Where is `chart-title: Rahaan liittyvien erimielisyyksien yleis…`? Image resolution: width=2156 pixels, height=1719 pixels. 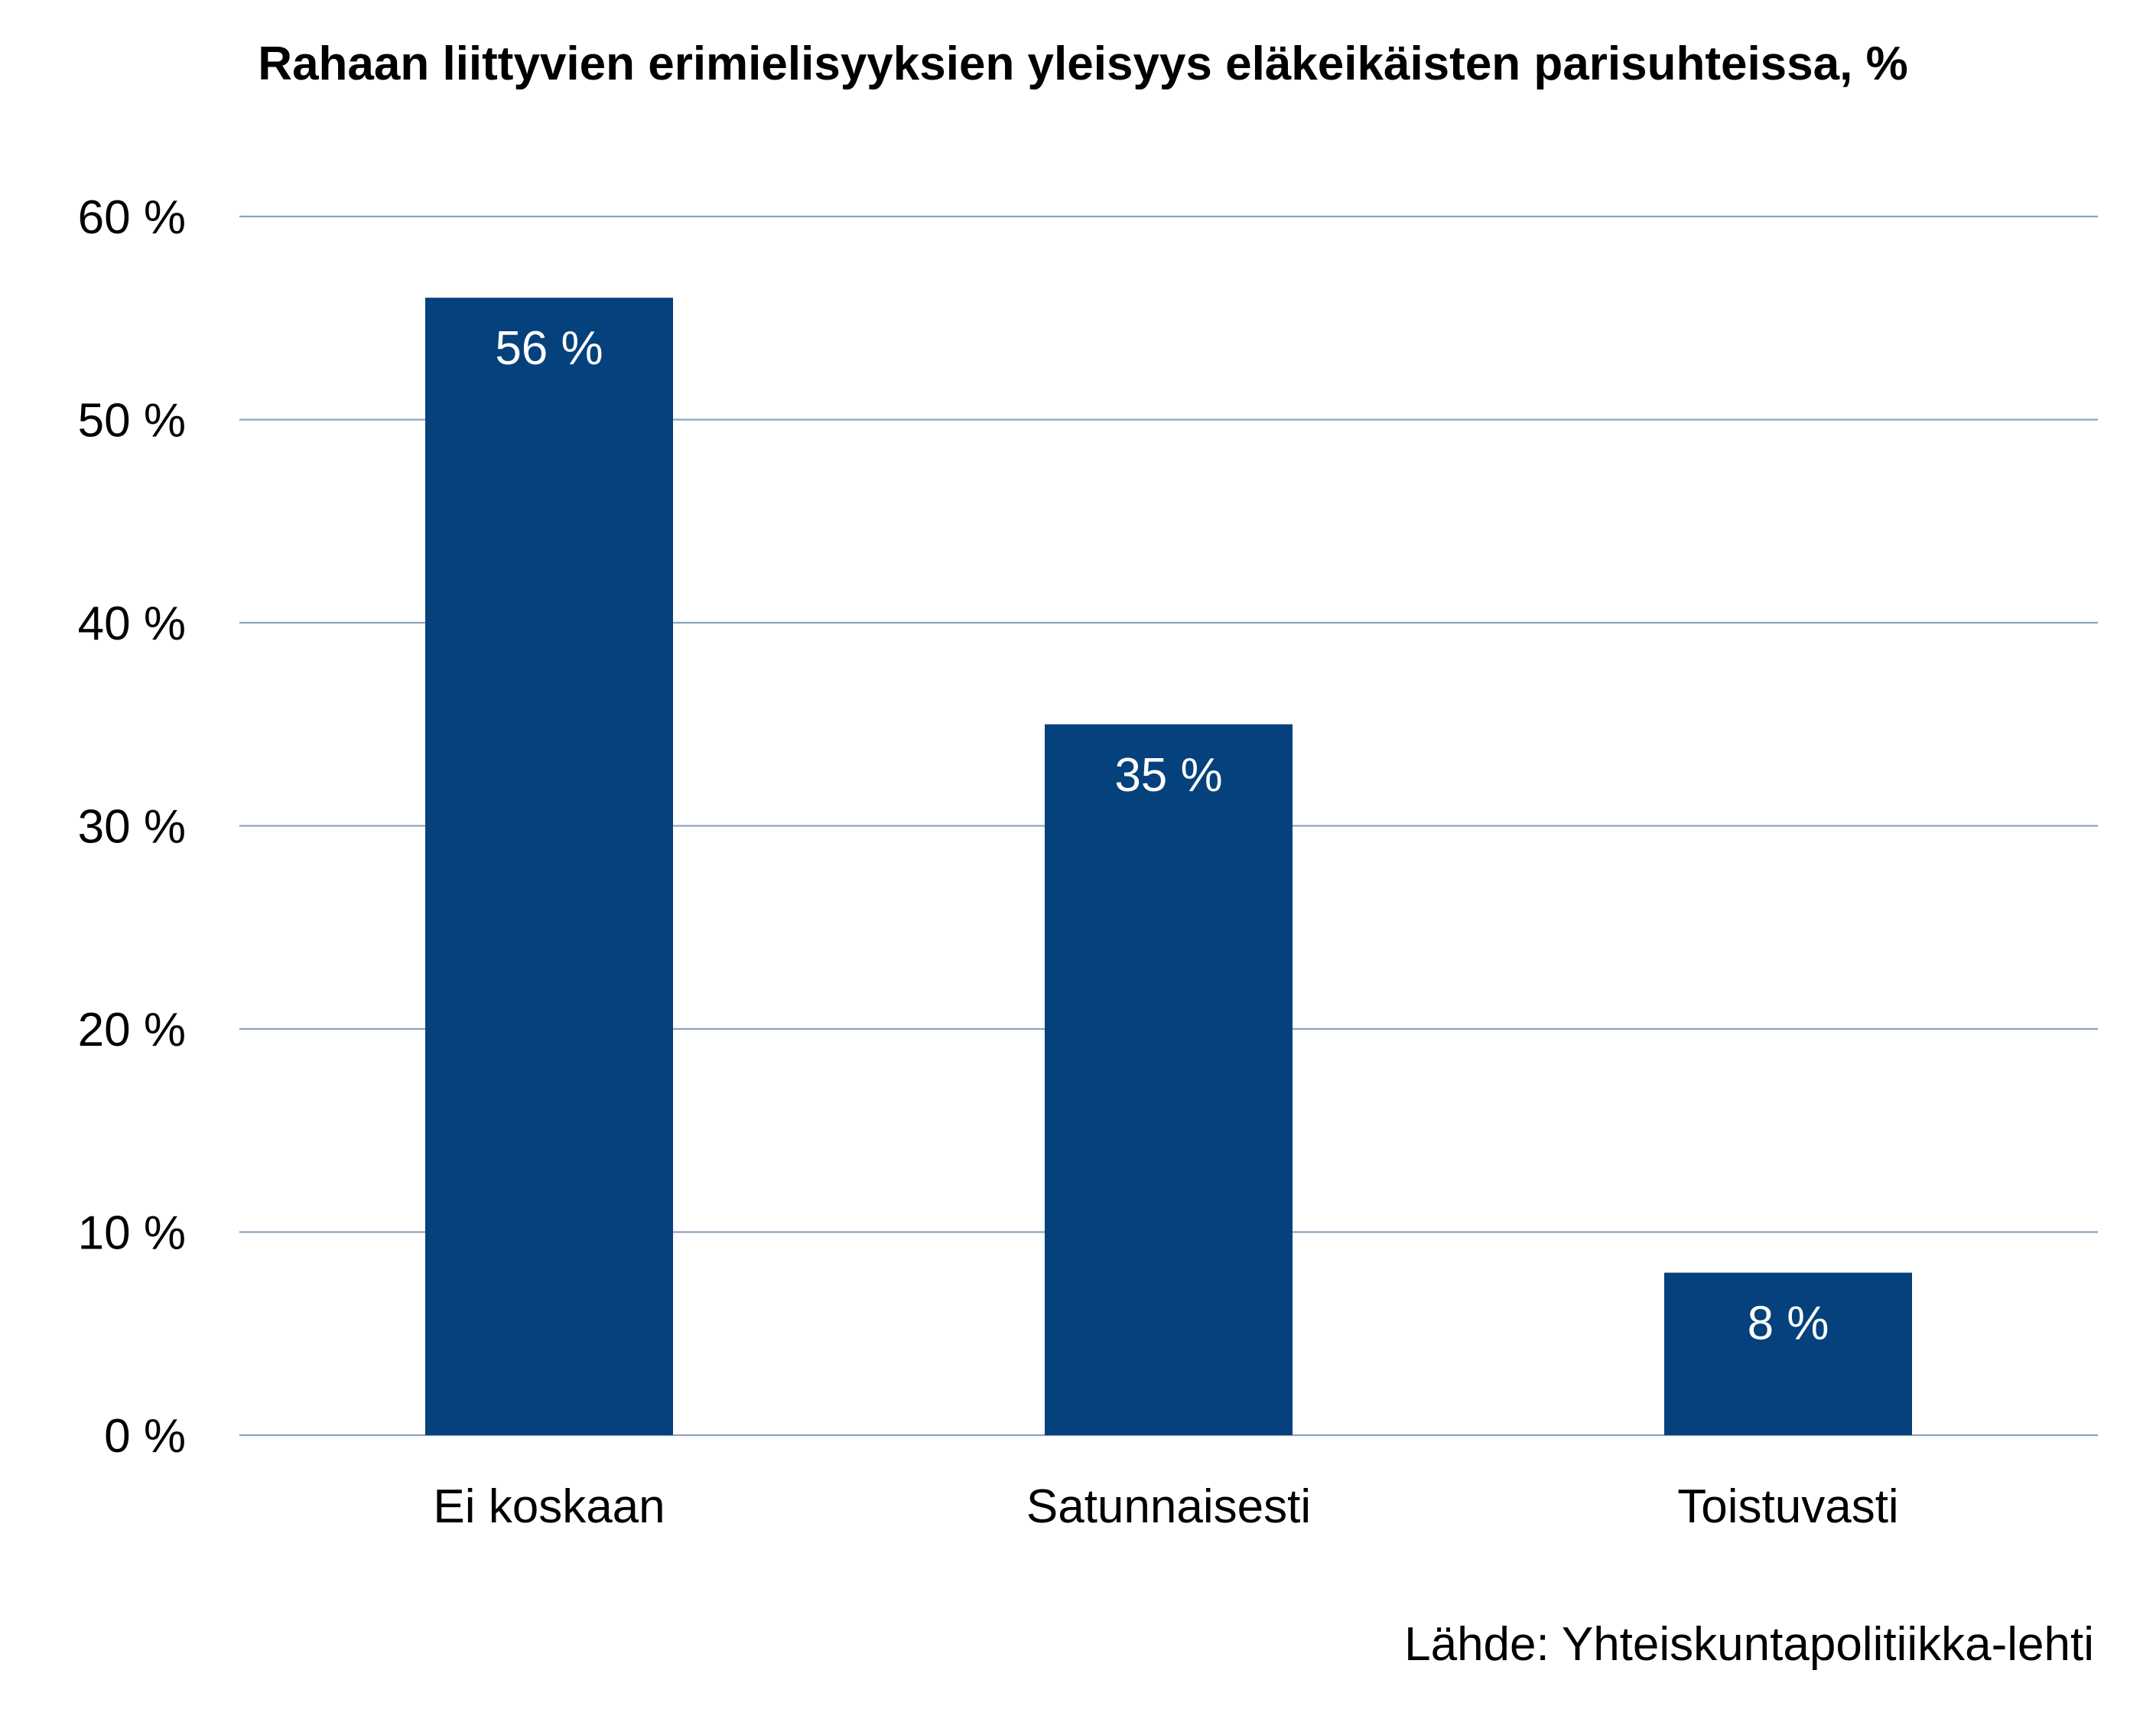 chart-title: Rahaan liittyvien erimielisyyksien yleis… is located at coordinates (1082, 63).